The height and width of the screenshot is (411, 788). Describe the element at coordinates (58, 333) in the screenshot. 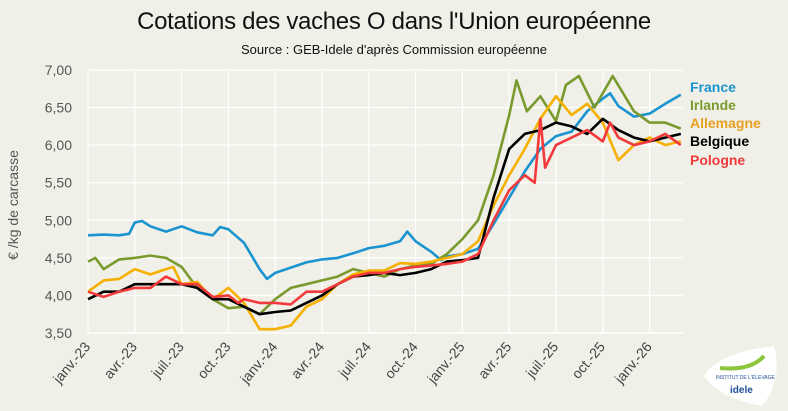

I see `y-tick-label: 3,50` at that location.